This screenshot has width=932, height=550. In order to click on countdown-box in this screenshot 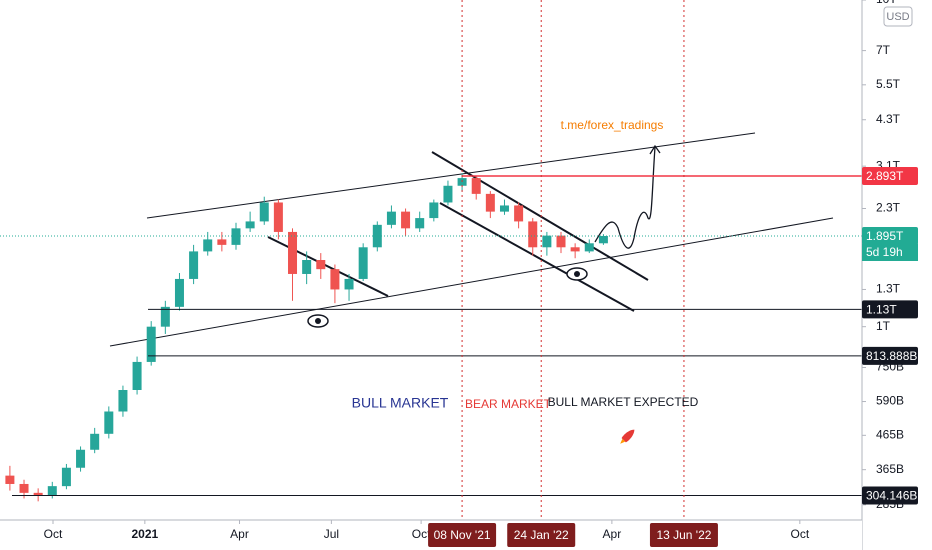, I will do `click(890, 252)`.